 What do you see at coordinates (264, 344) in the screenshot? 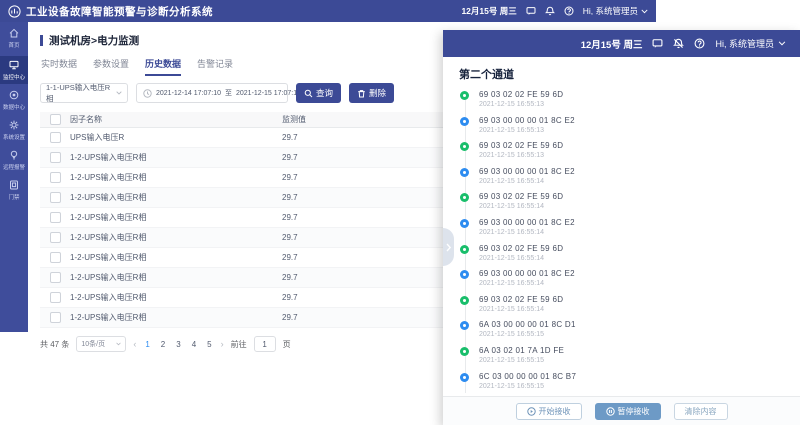
I see `goto-page-input` at bounding box center [264, 344].